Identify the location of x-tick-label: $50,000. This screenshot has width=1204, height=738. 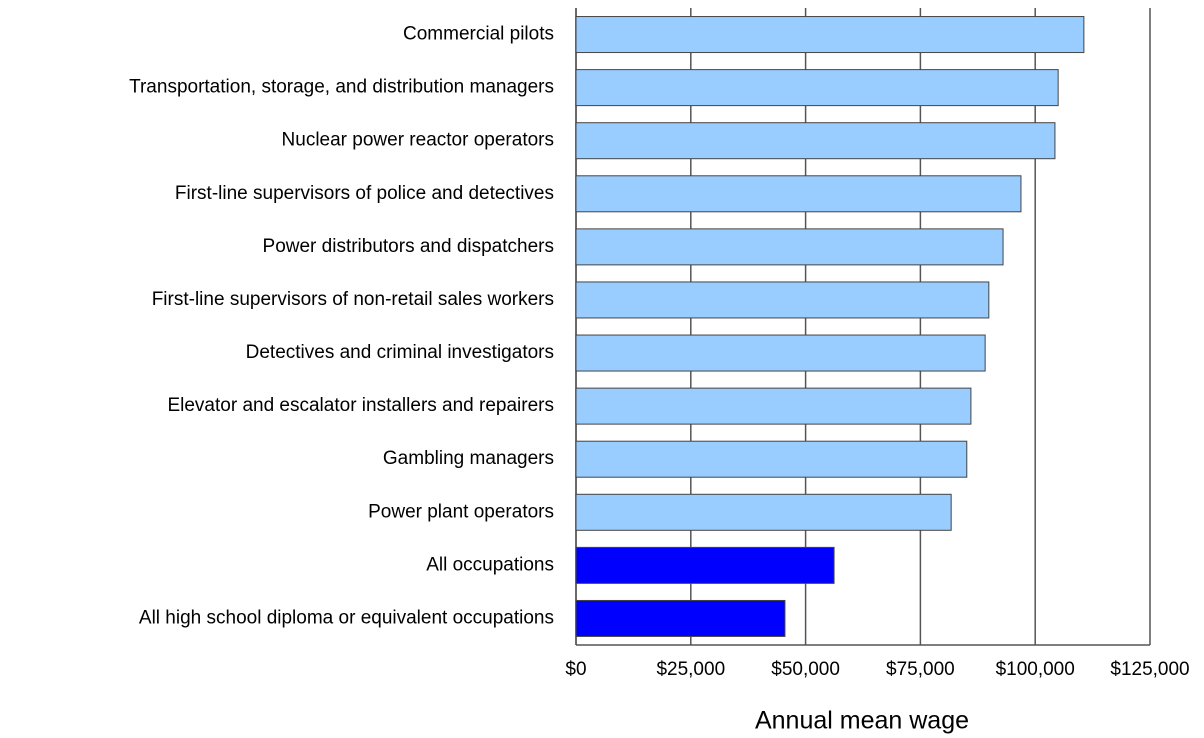
(805, 669).